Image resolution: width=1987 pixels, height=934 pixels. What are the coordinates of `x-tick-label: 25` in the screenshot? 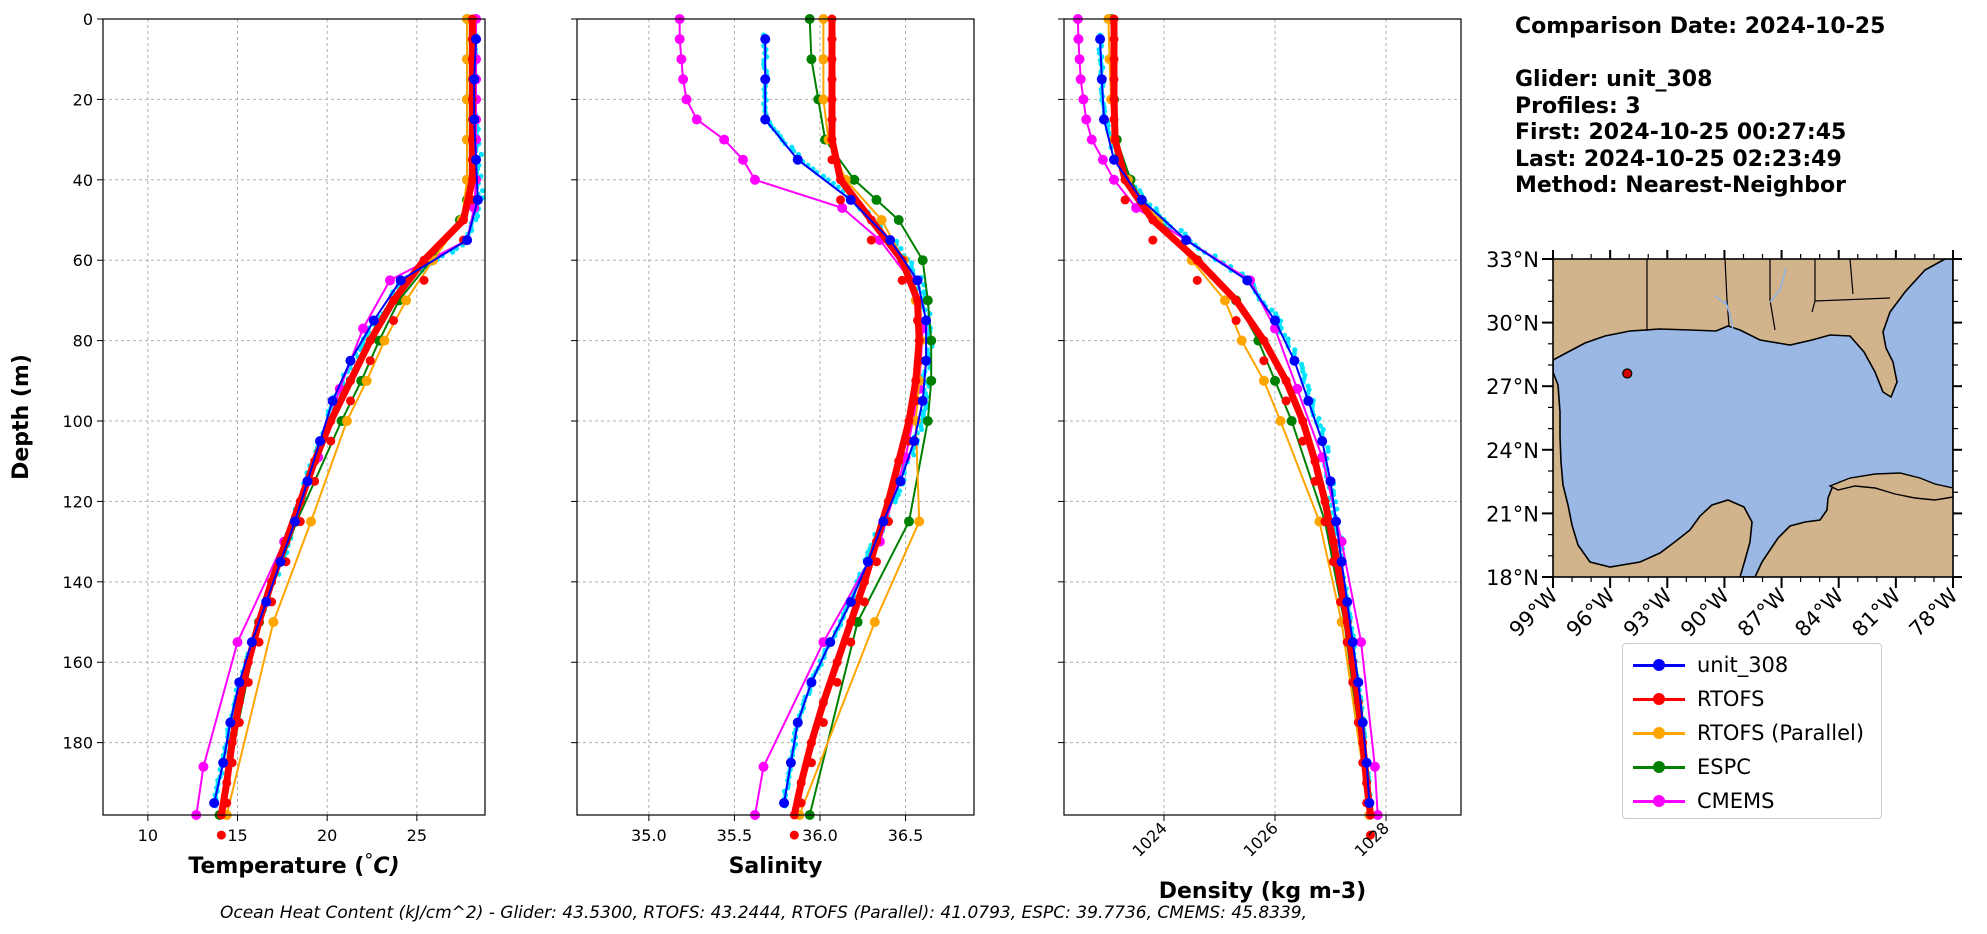 It's located at (417, 835).